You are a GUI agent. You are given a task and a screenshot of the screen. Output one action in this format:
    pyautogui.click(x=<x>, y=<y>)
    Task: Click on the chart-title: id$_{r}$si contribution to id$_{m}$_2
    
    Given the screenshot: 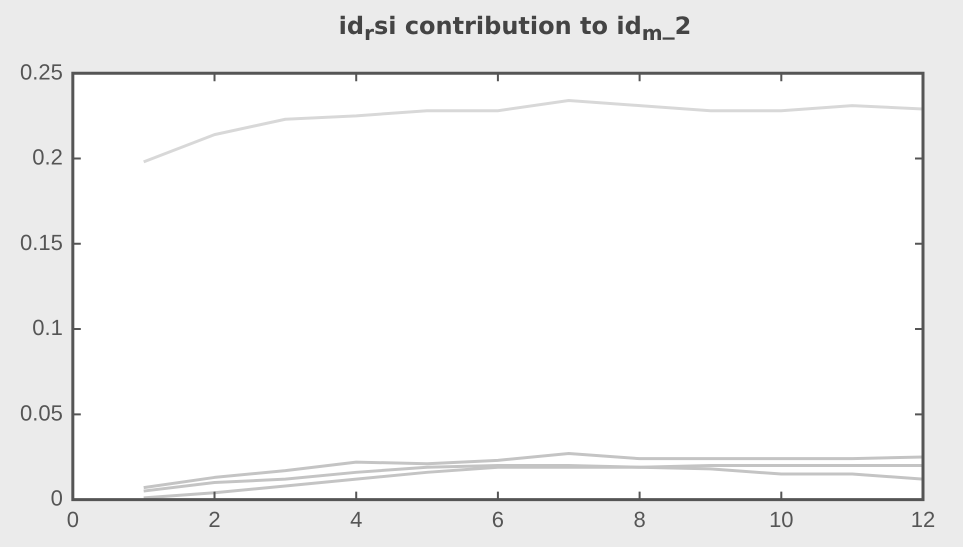 What is the action you would take?
    pyautogui.click(x=515, y=28)
    